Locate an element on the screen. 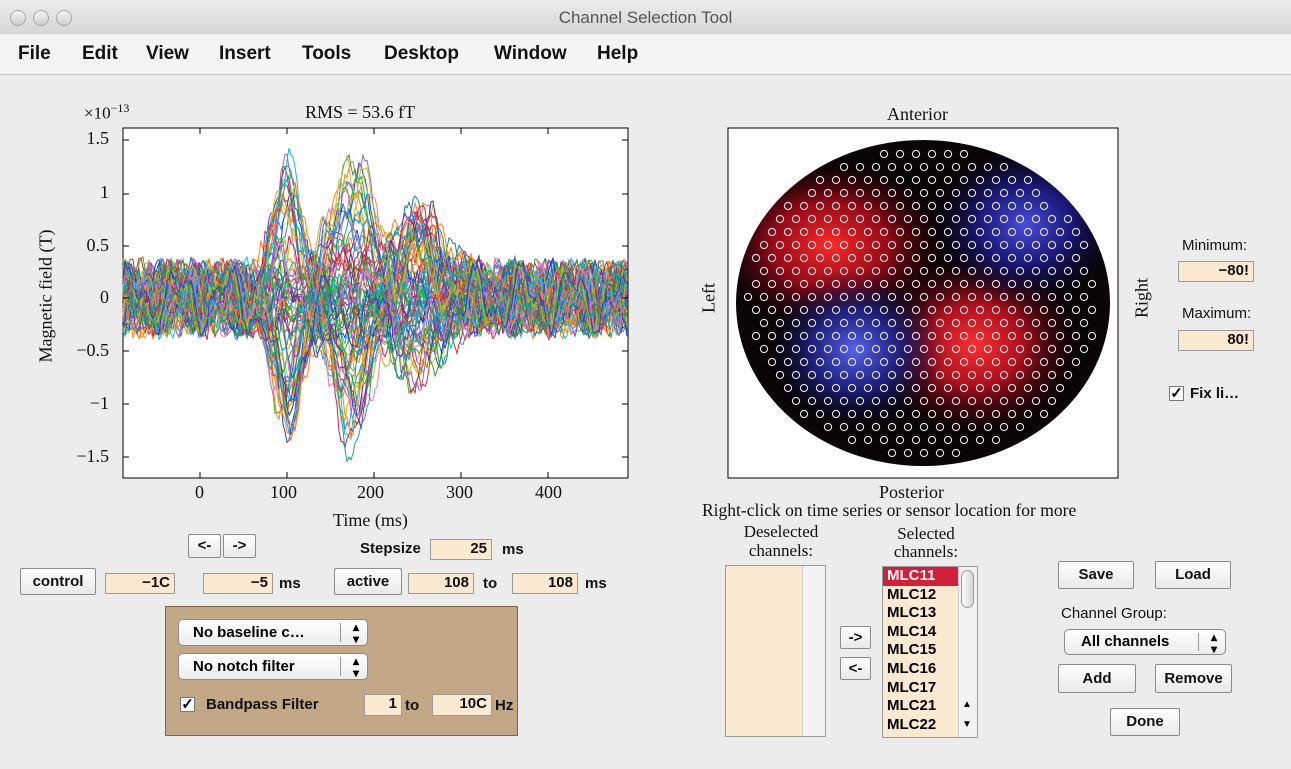  bandpass-high-field: 10C is located at coordinates (462, 705).